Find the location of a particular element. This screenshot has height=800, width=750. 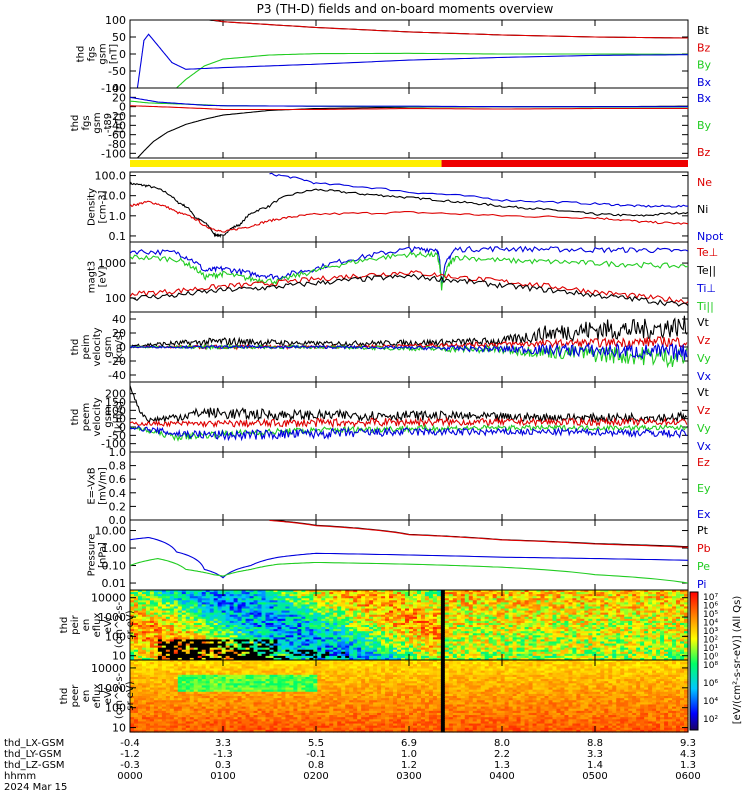

e_field-legend-Ez: Ez is located at coordinates (703, 462).